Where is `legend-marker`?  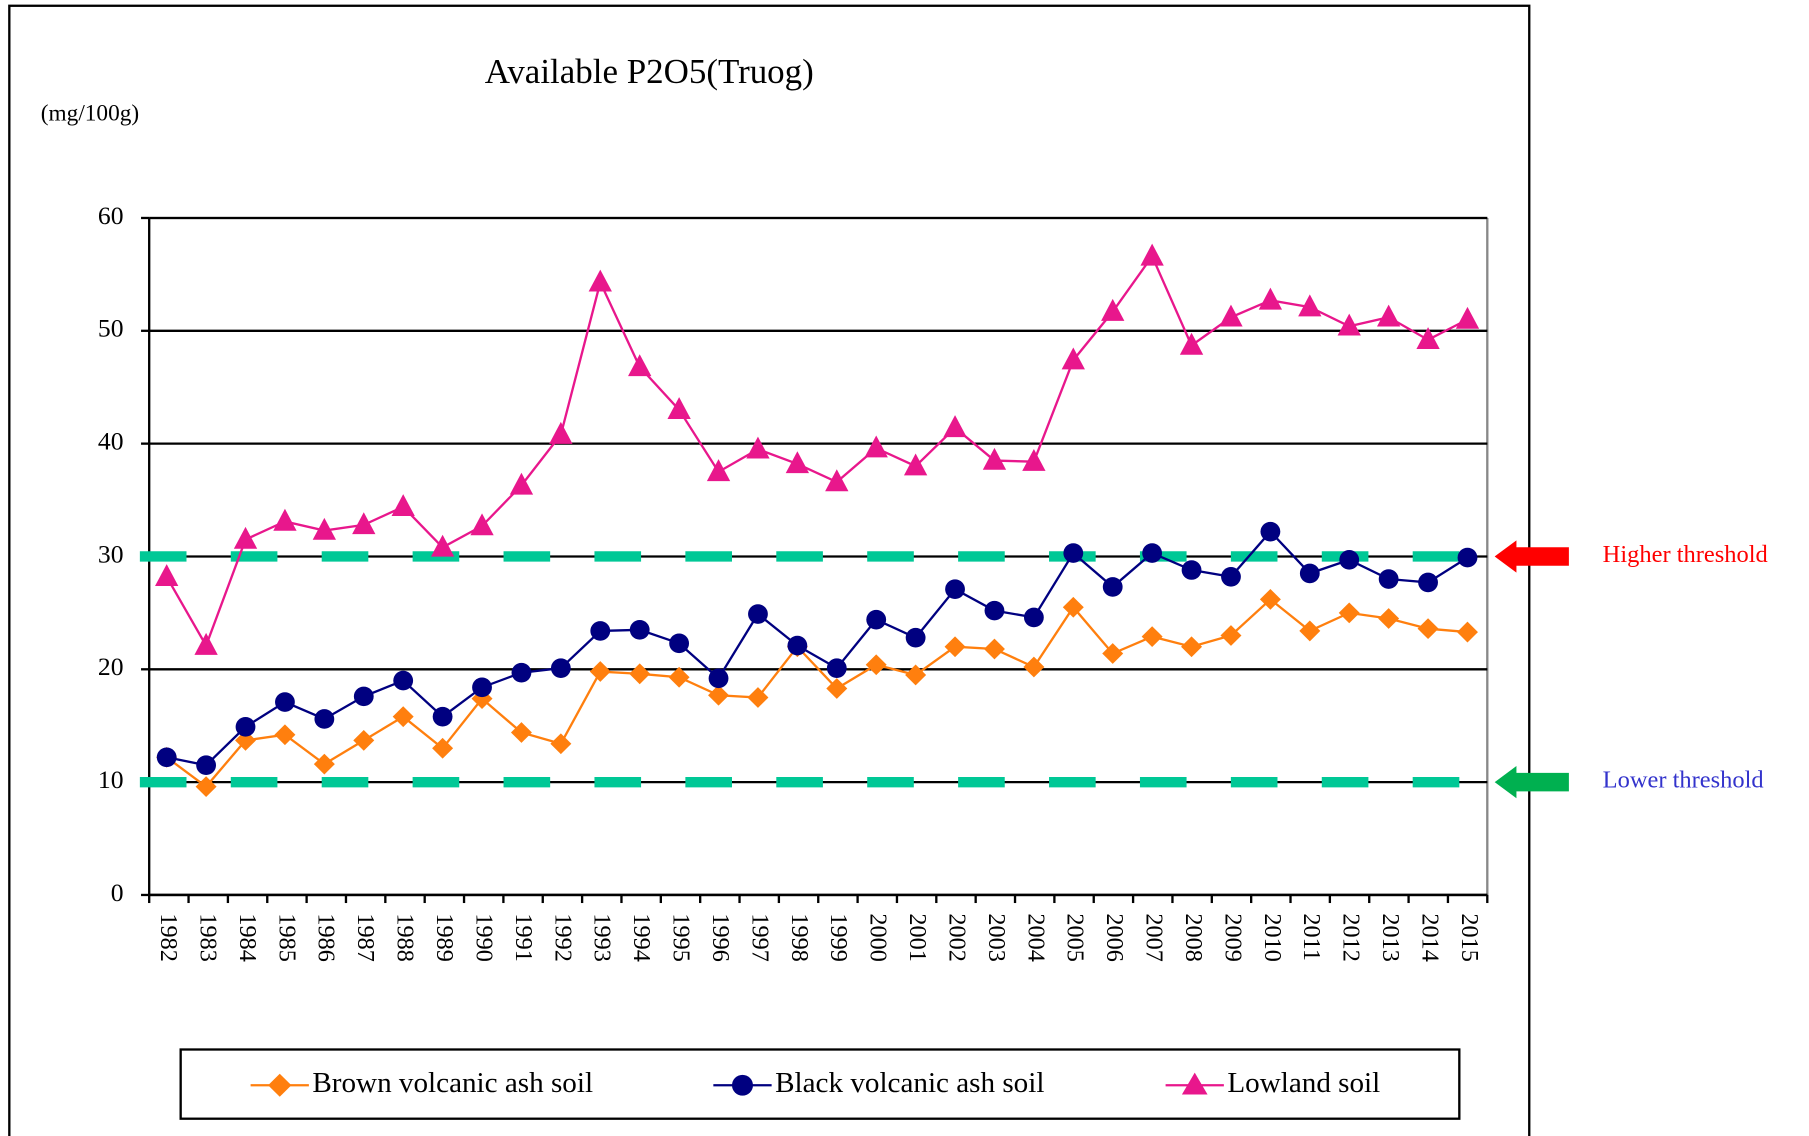 legend-marker is located at coordinates (1194, 1083).